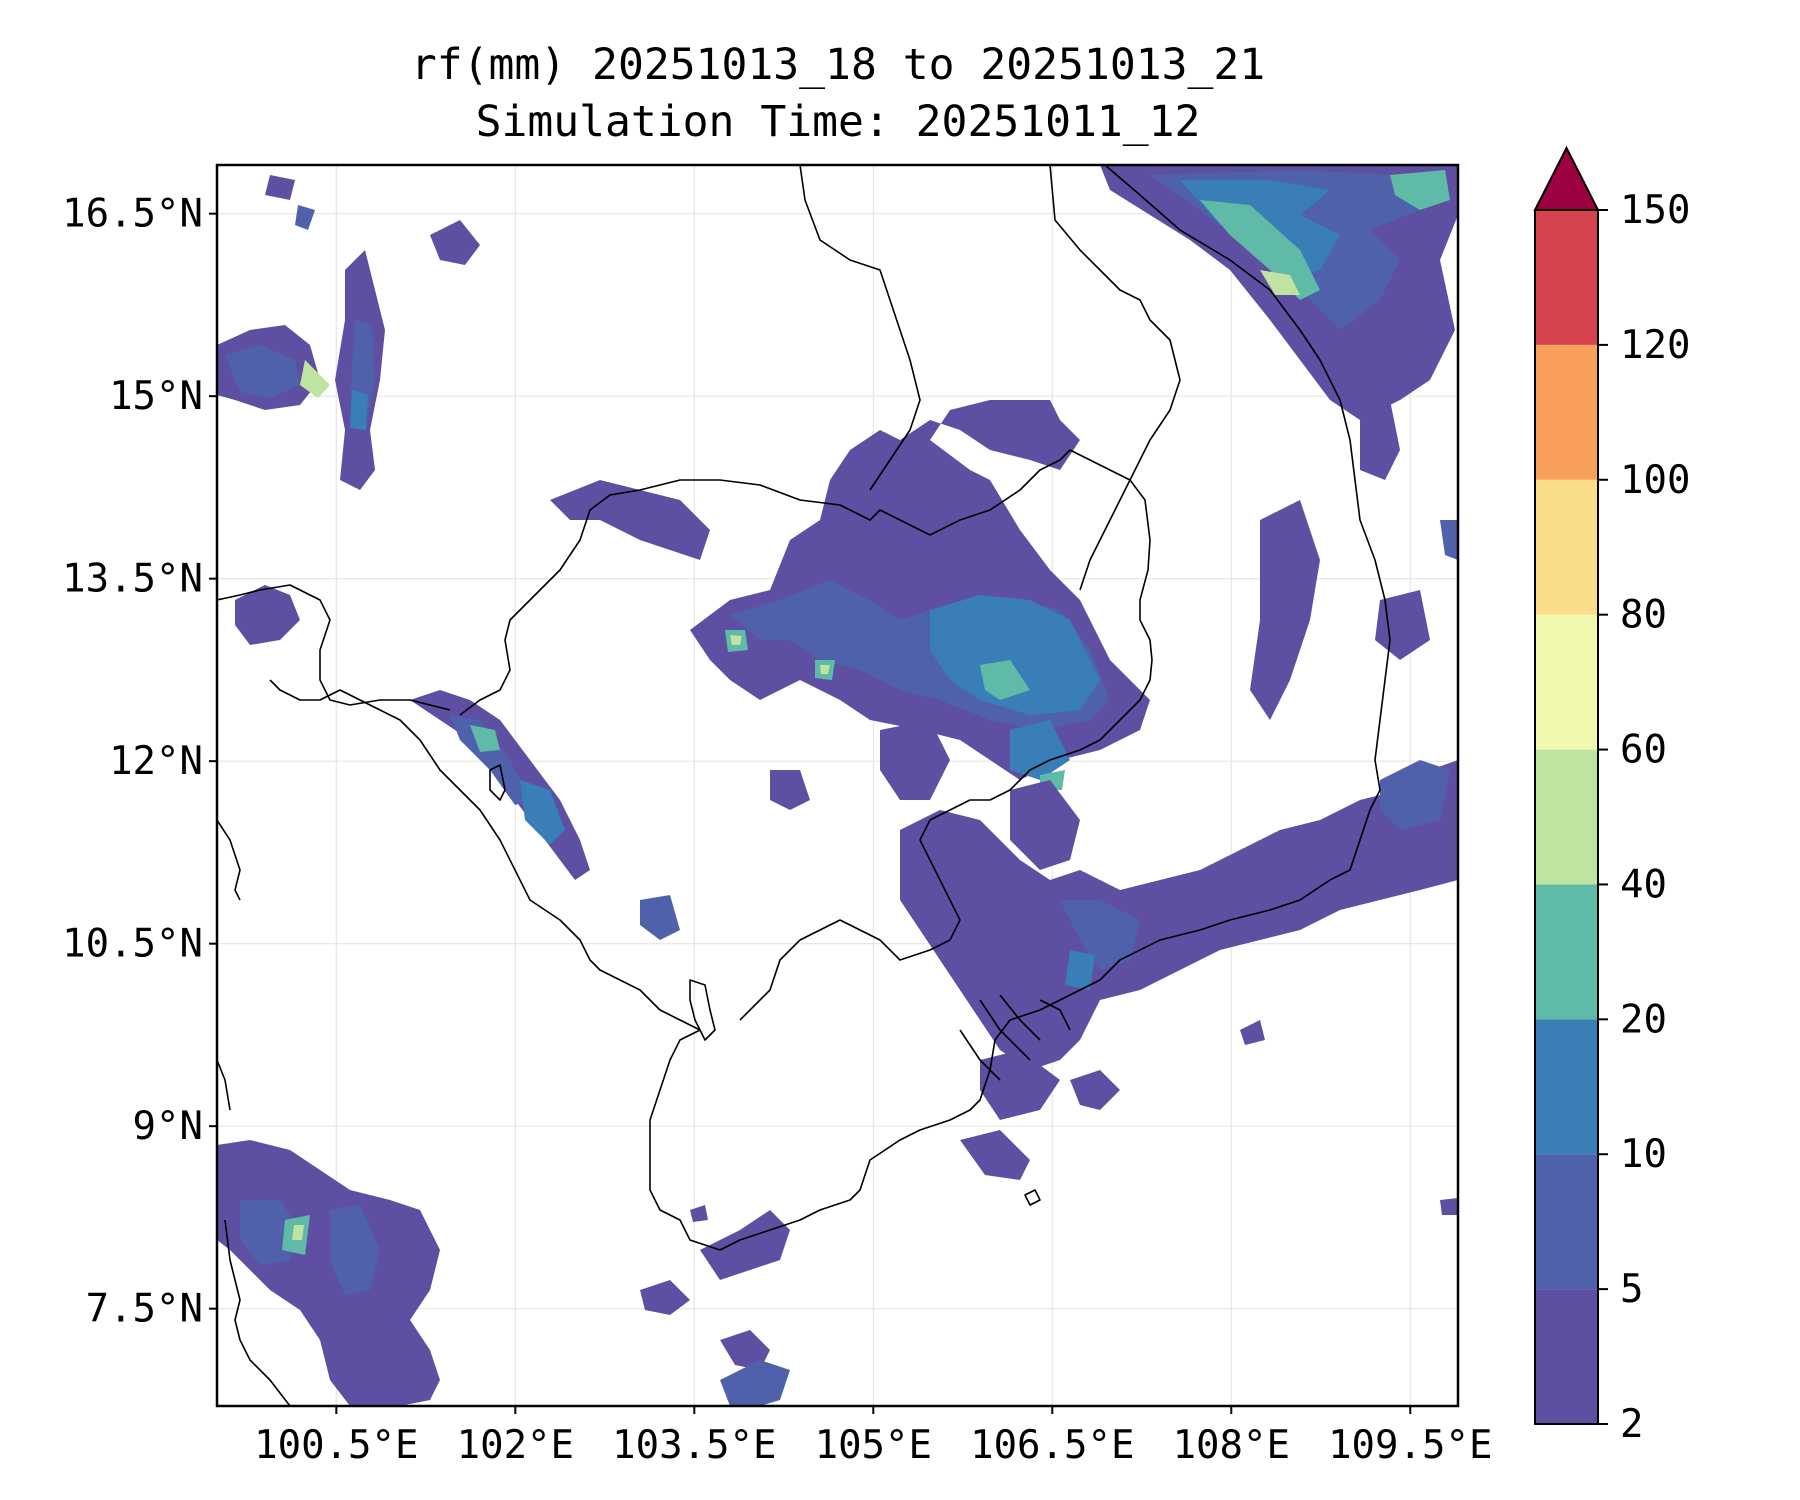  What do you see at coordinates (132, 579) in the screenshot?
I see `y-tick-label: 13.5°N` at bounding box center [132, 579].